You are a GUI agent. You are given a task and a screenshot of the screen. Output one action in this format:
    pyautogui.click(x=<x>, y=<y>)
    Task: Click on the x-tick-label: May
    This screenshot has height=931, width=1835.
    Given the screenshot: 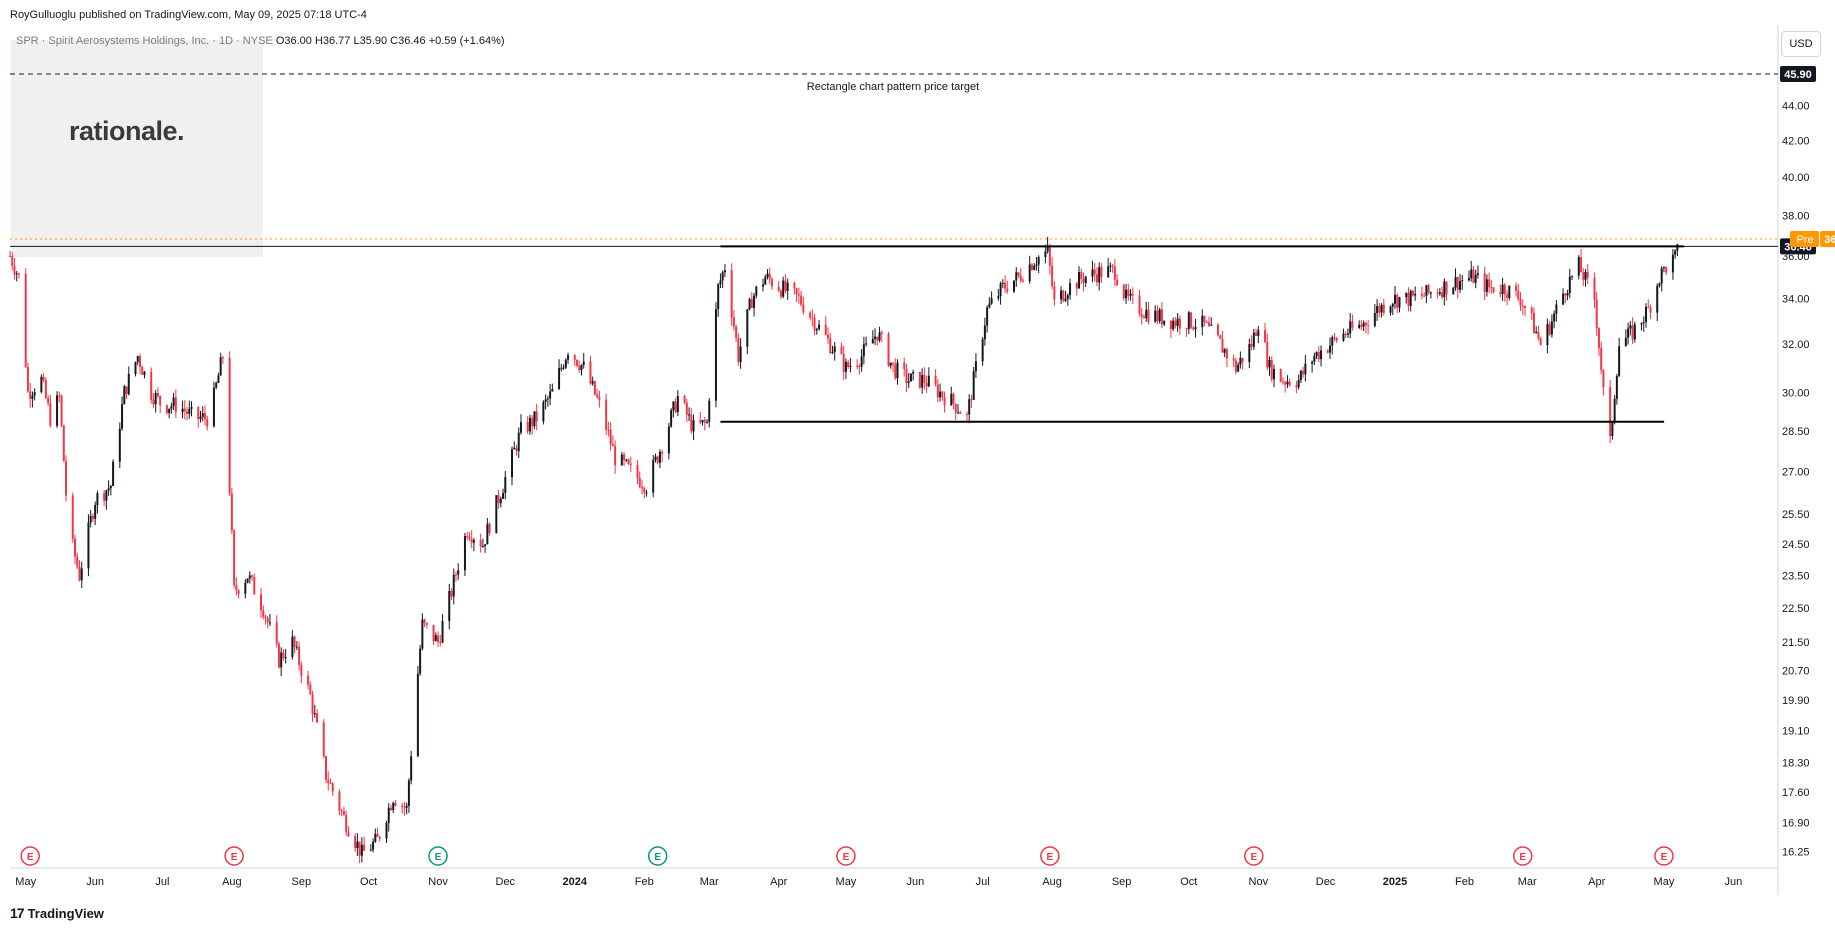 What is the action you would take?
    pyautogui.click(x=25, y=882)
    